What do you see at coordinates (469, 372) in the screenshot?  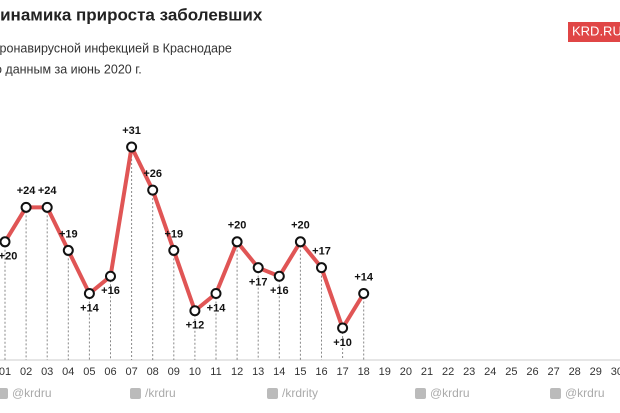 I see `x-tick-label: 23` at bounding box center [469, 372].